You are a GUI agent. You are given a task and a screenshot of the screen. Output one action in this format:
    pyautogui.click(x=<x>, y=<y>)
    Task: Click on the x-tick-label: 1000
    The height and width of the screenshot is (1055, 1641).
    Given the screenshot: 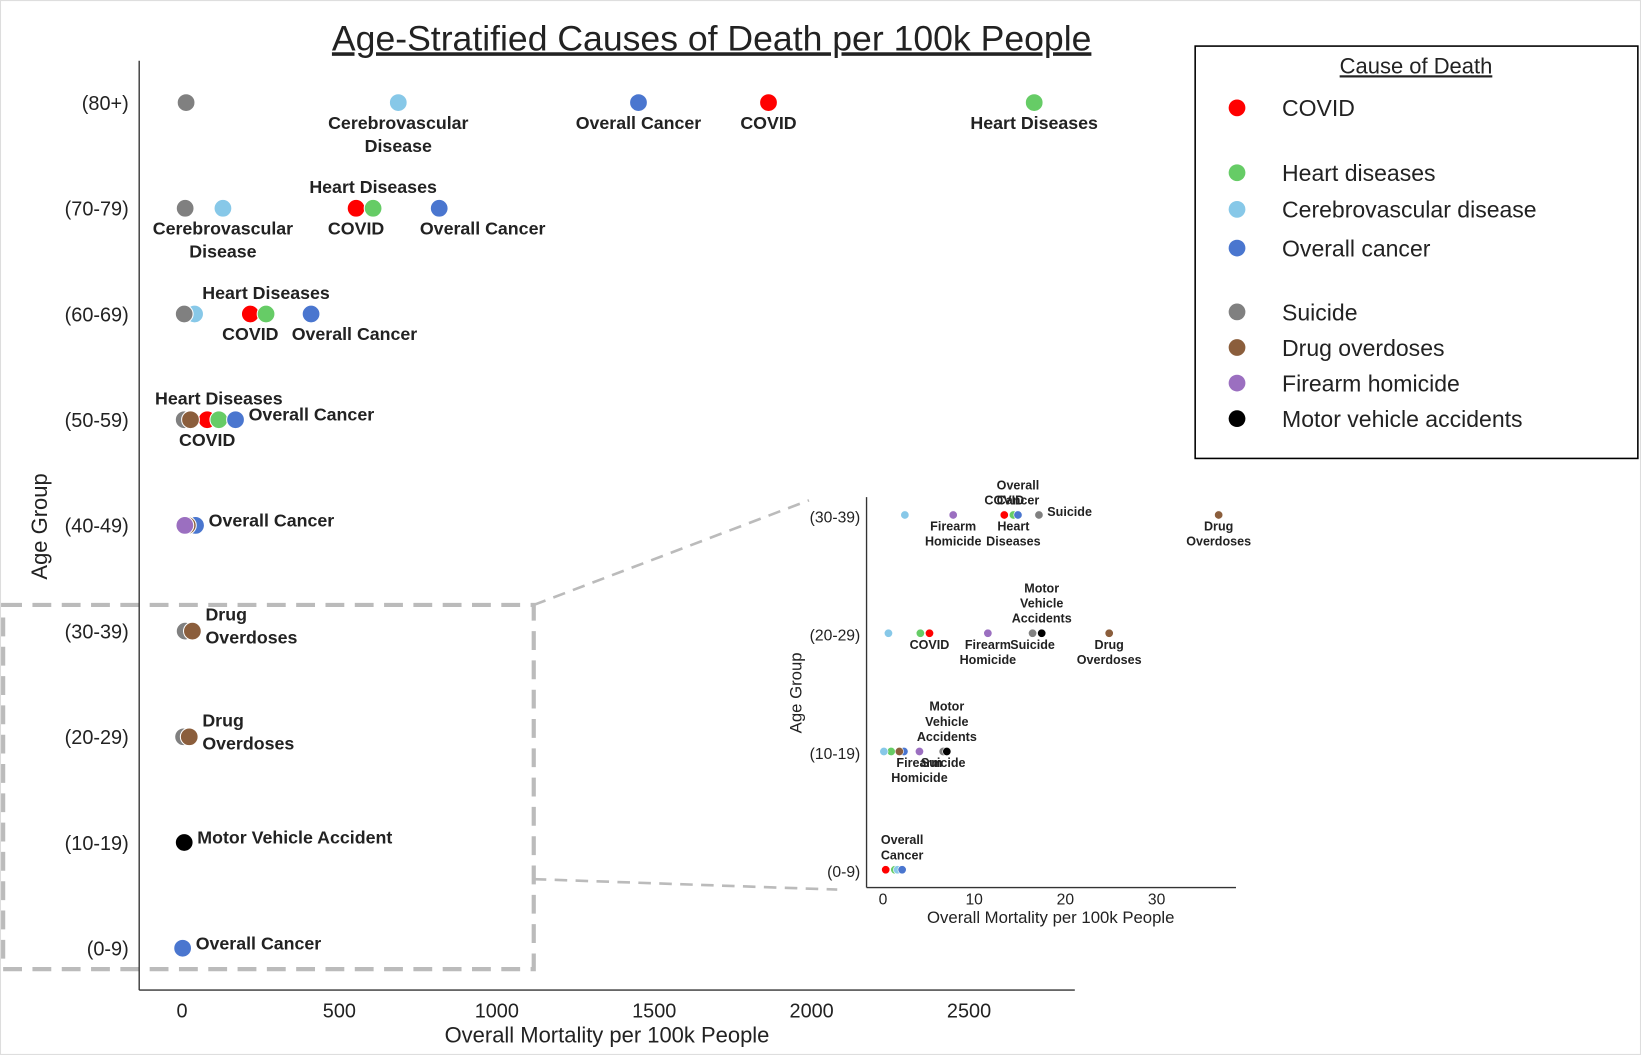 What is the action you would take?
    pyautogui.click(x=497, y=1011)
    